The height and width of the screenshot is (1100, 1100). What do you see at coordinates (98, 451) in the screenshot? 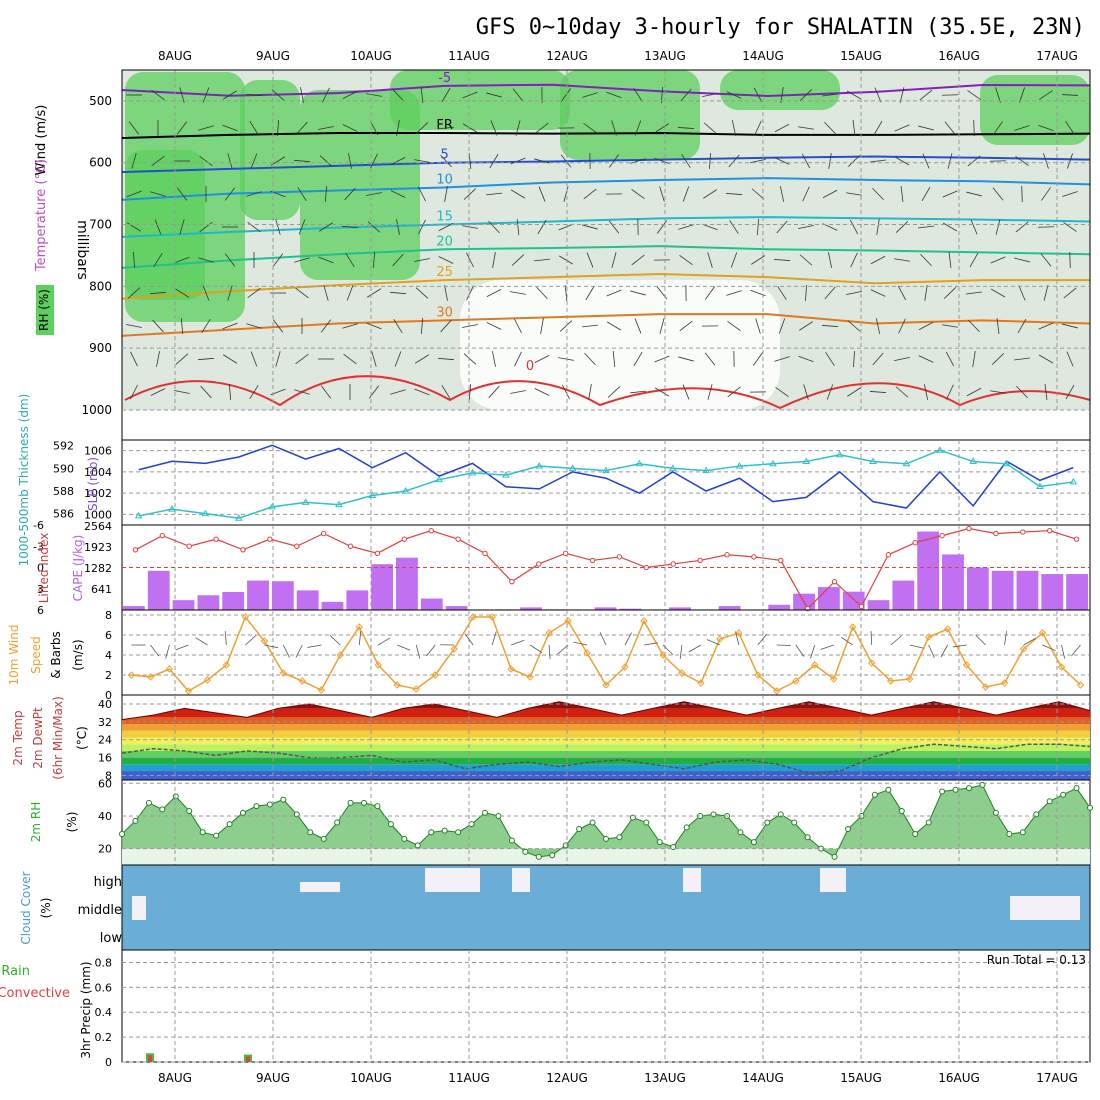
I see `slp-tick-label: 1006` at bounding box center [98, 451].